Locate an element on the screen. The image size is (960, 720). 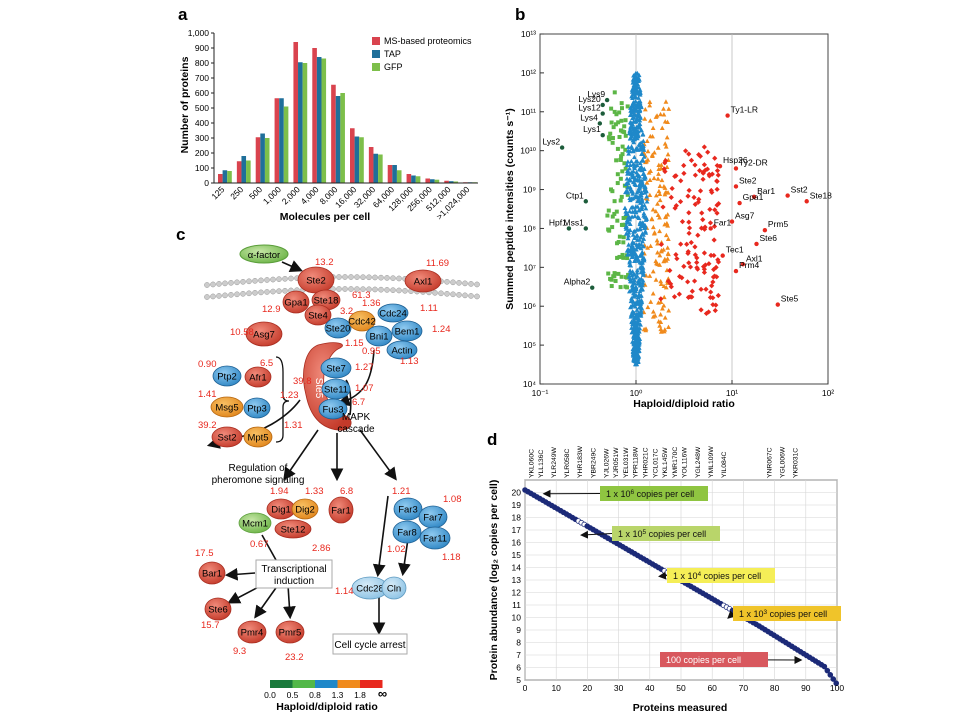
dig2-value: 1.33 is located at coordinates (314, 491).